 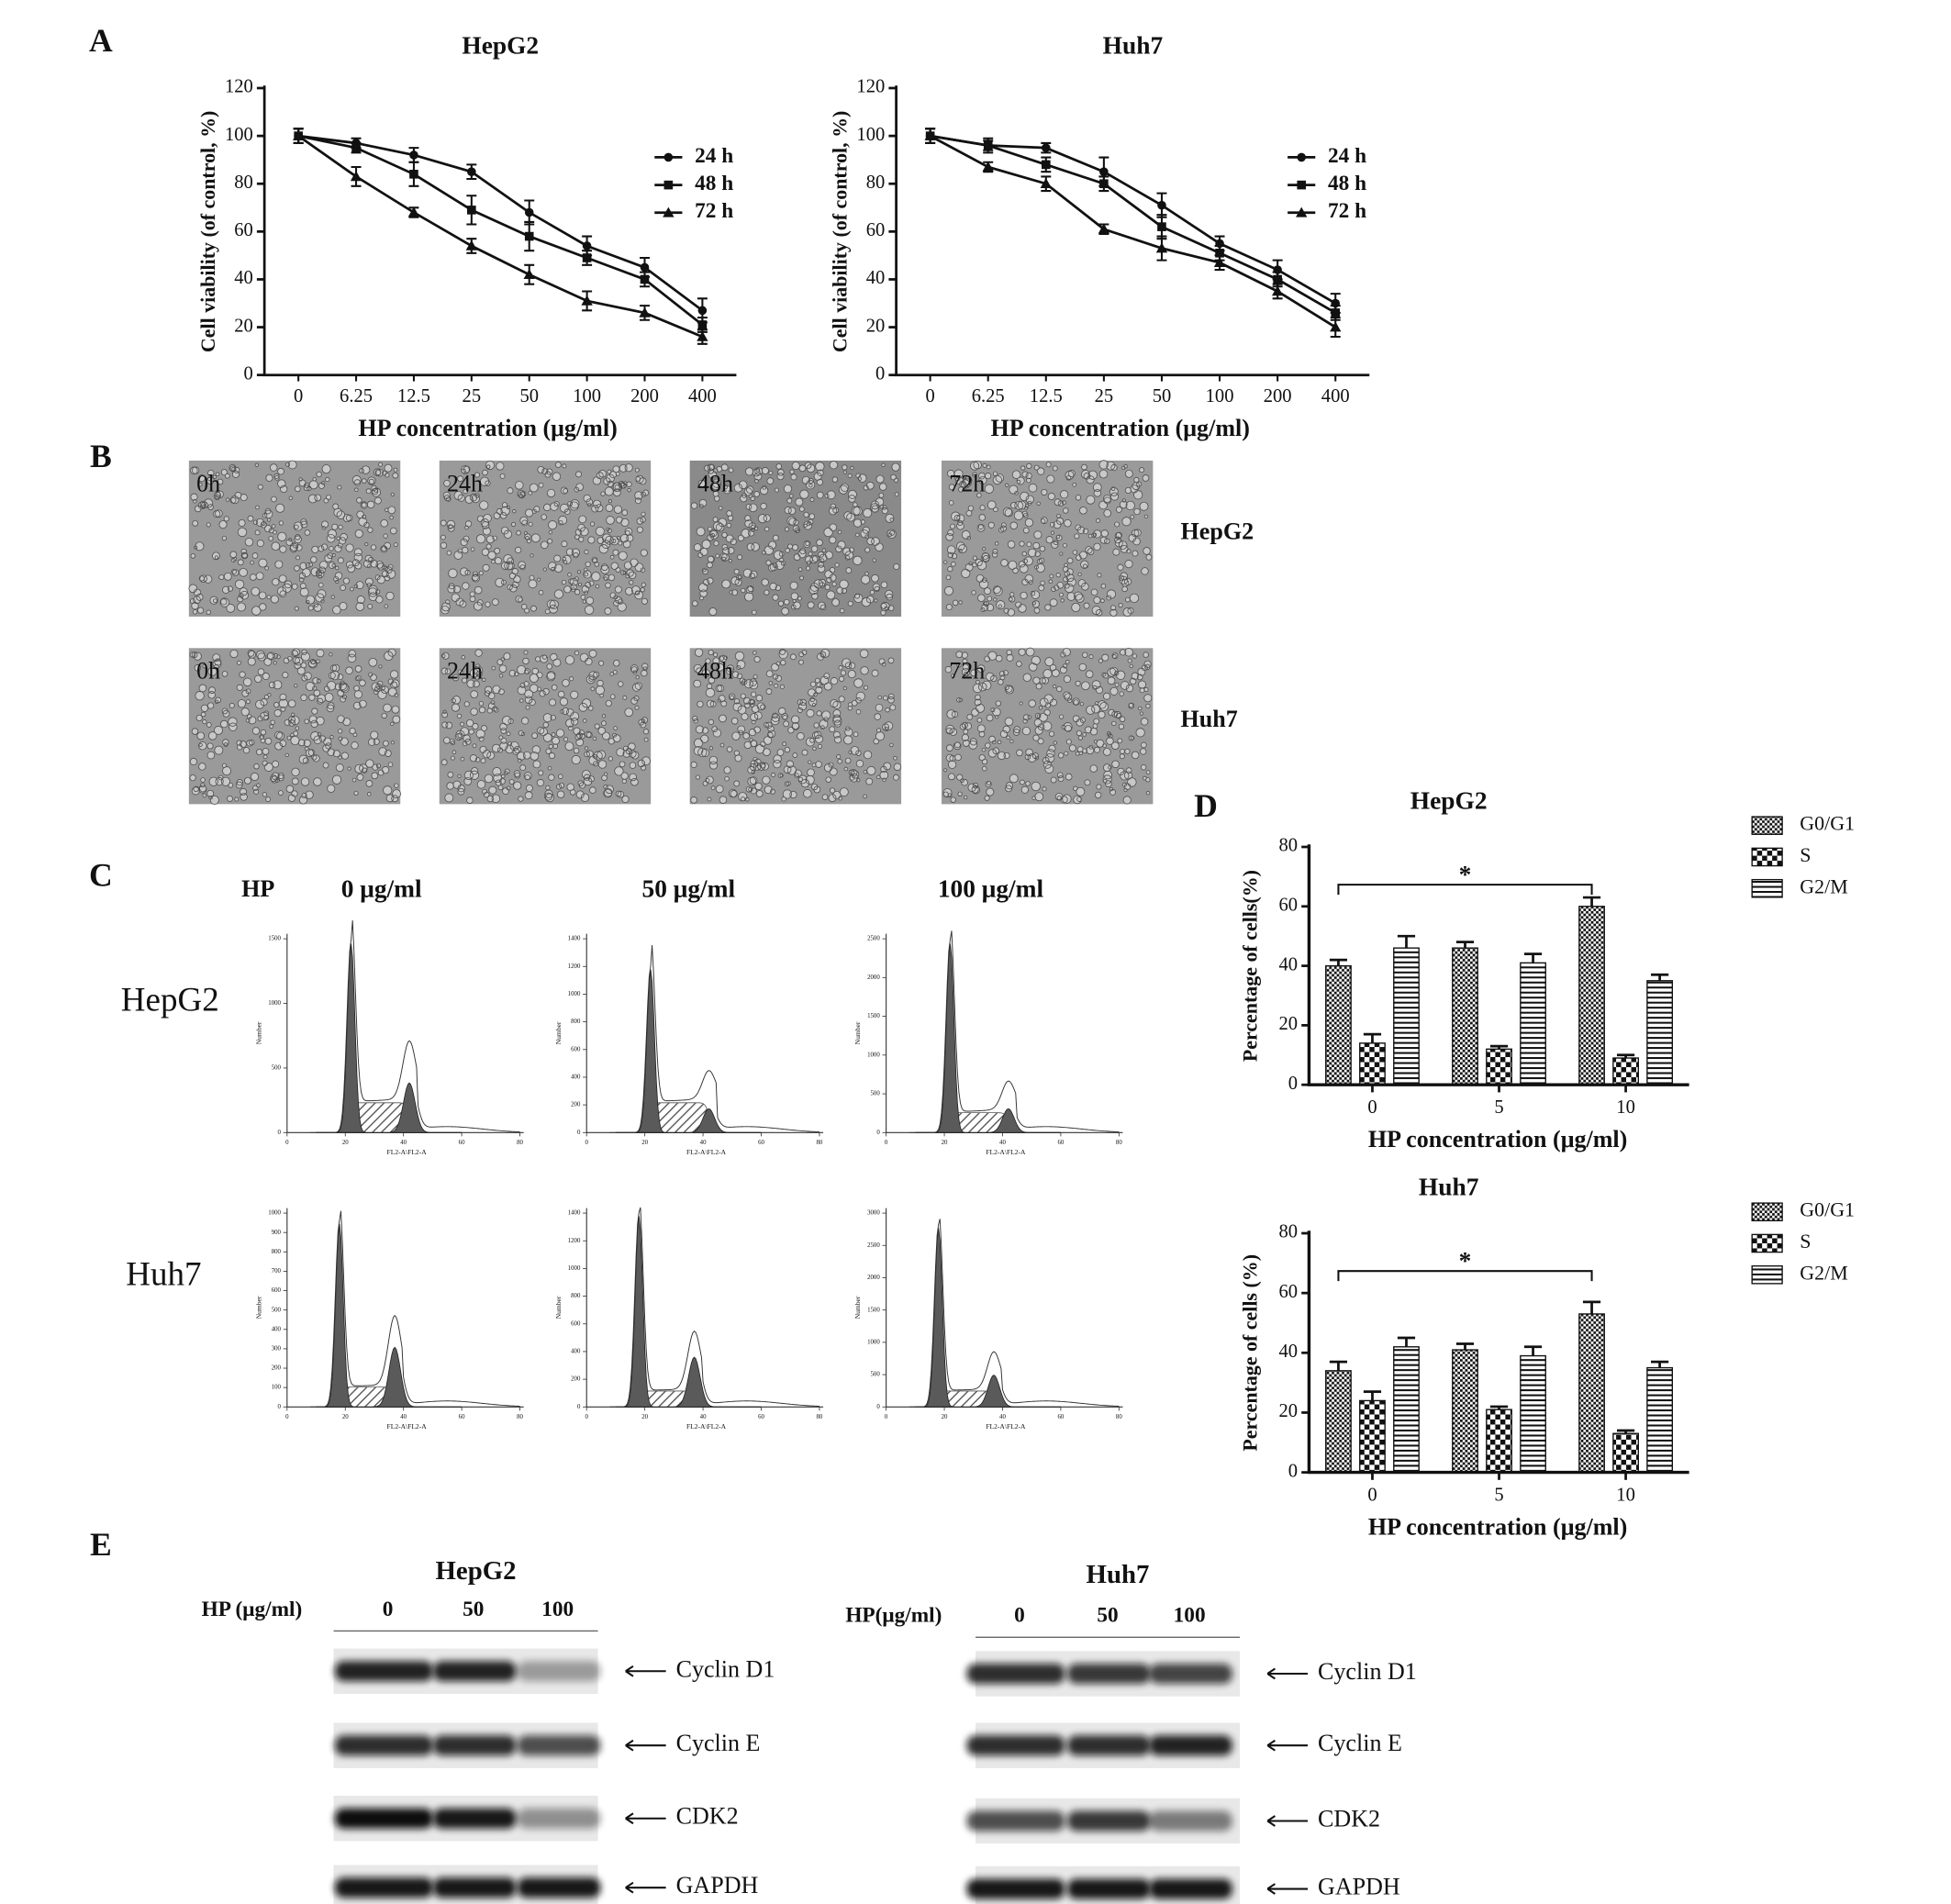 I want to click on y-axis-label: Cell viability (of control, %), so click(x=841, y=231).